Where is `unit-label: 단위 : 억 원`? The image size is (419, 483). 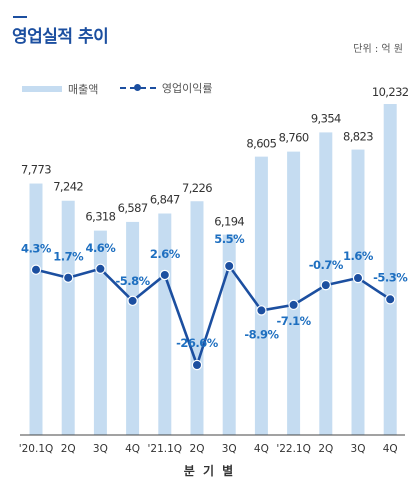 unit-label: 단위 : 억 원 is located at coordinates (378, 49).